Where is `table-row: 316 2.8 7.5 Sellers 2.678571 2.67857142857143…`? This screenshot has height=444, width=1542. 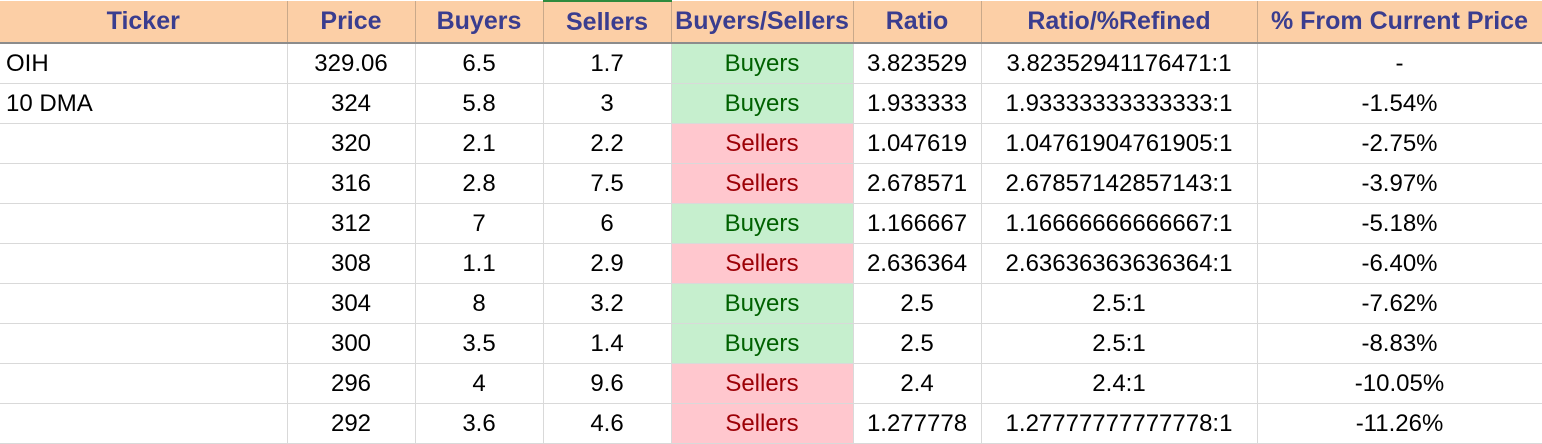 table-row: 316 2.8 7.5 Sellers 2.678571 2.67857142857143… is located at coordinates (771, 183).